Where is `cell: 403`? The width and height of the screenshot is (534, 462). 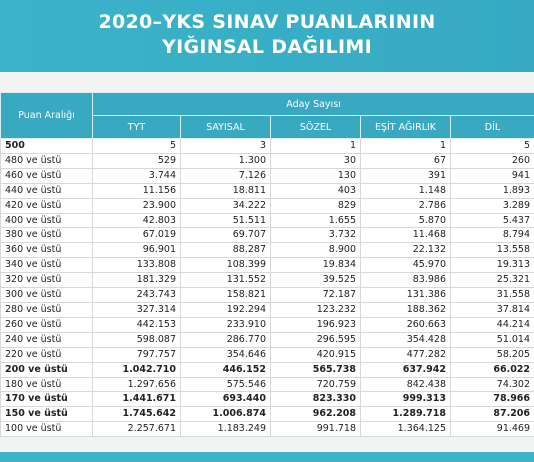
cell: 403 is located at coordinates (315, 190).